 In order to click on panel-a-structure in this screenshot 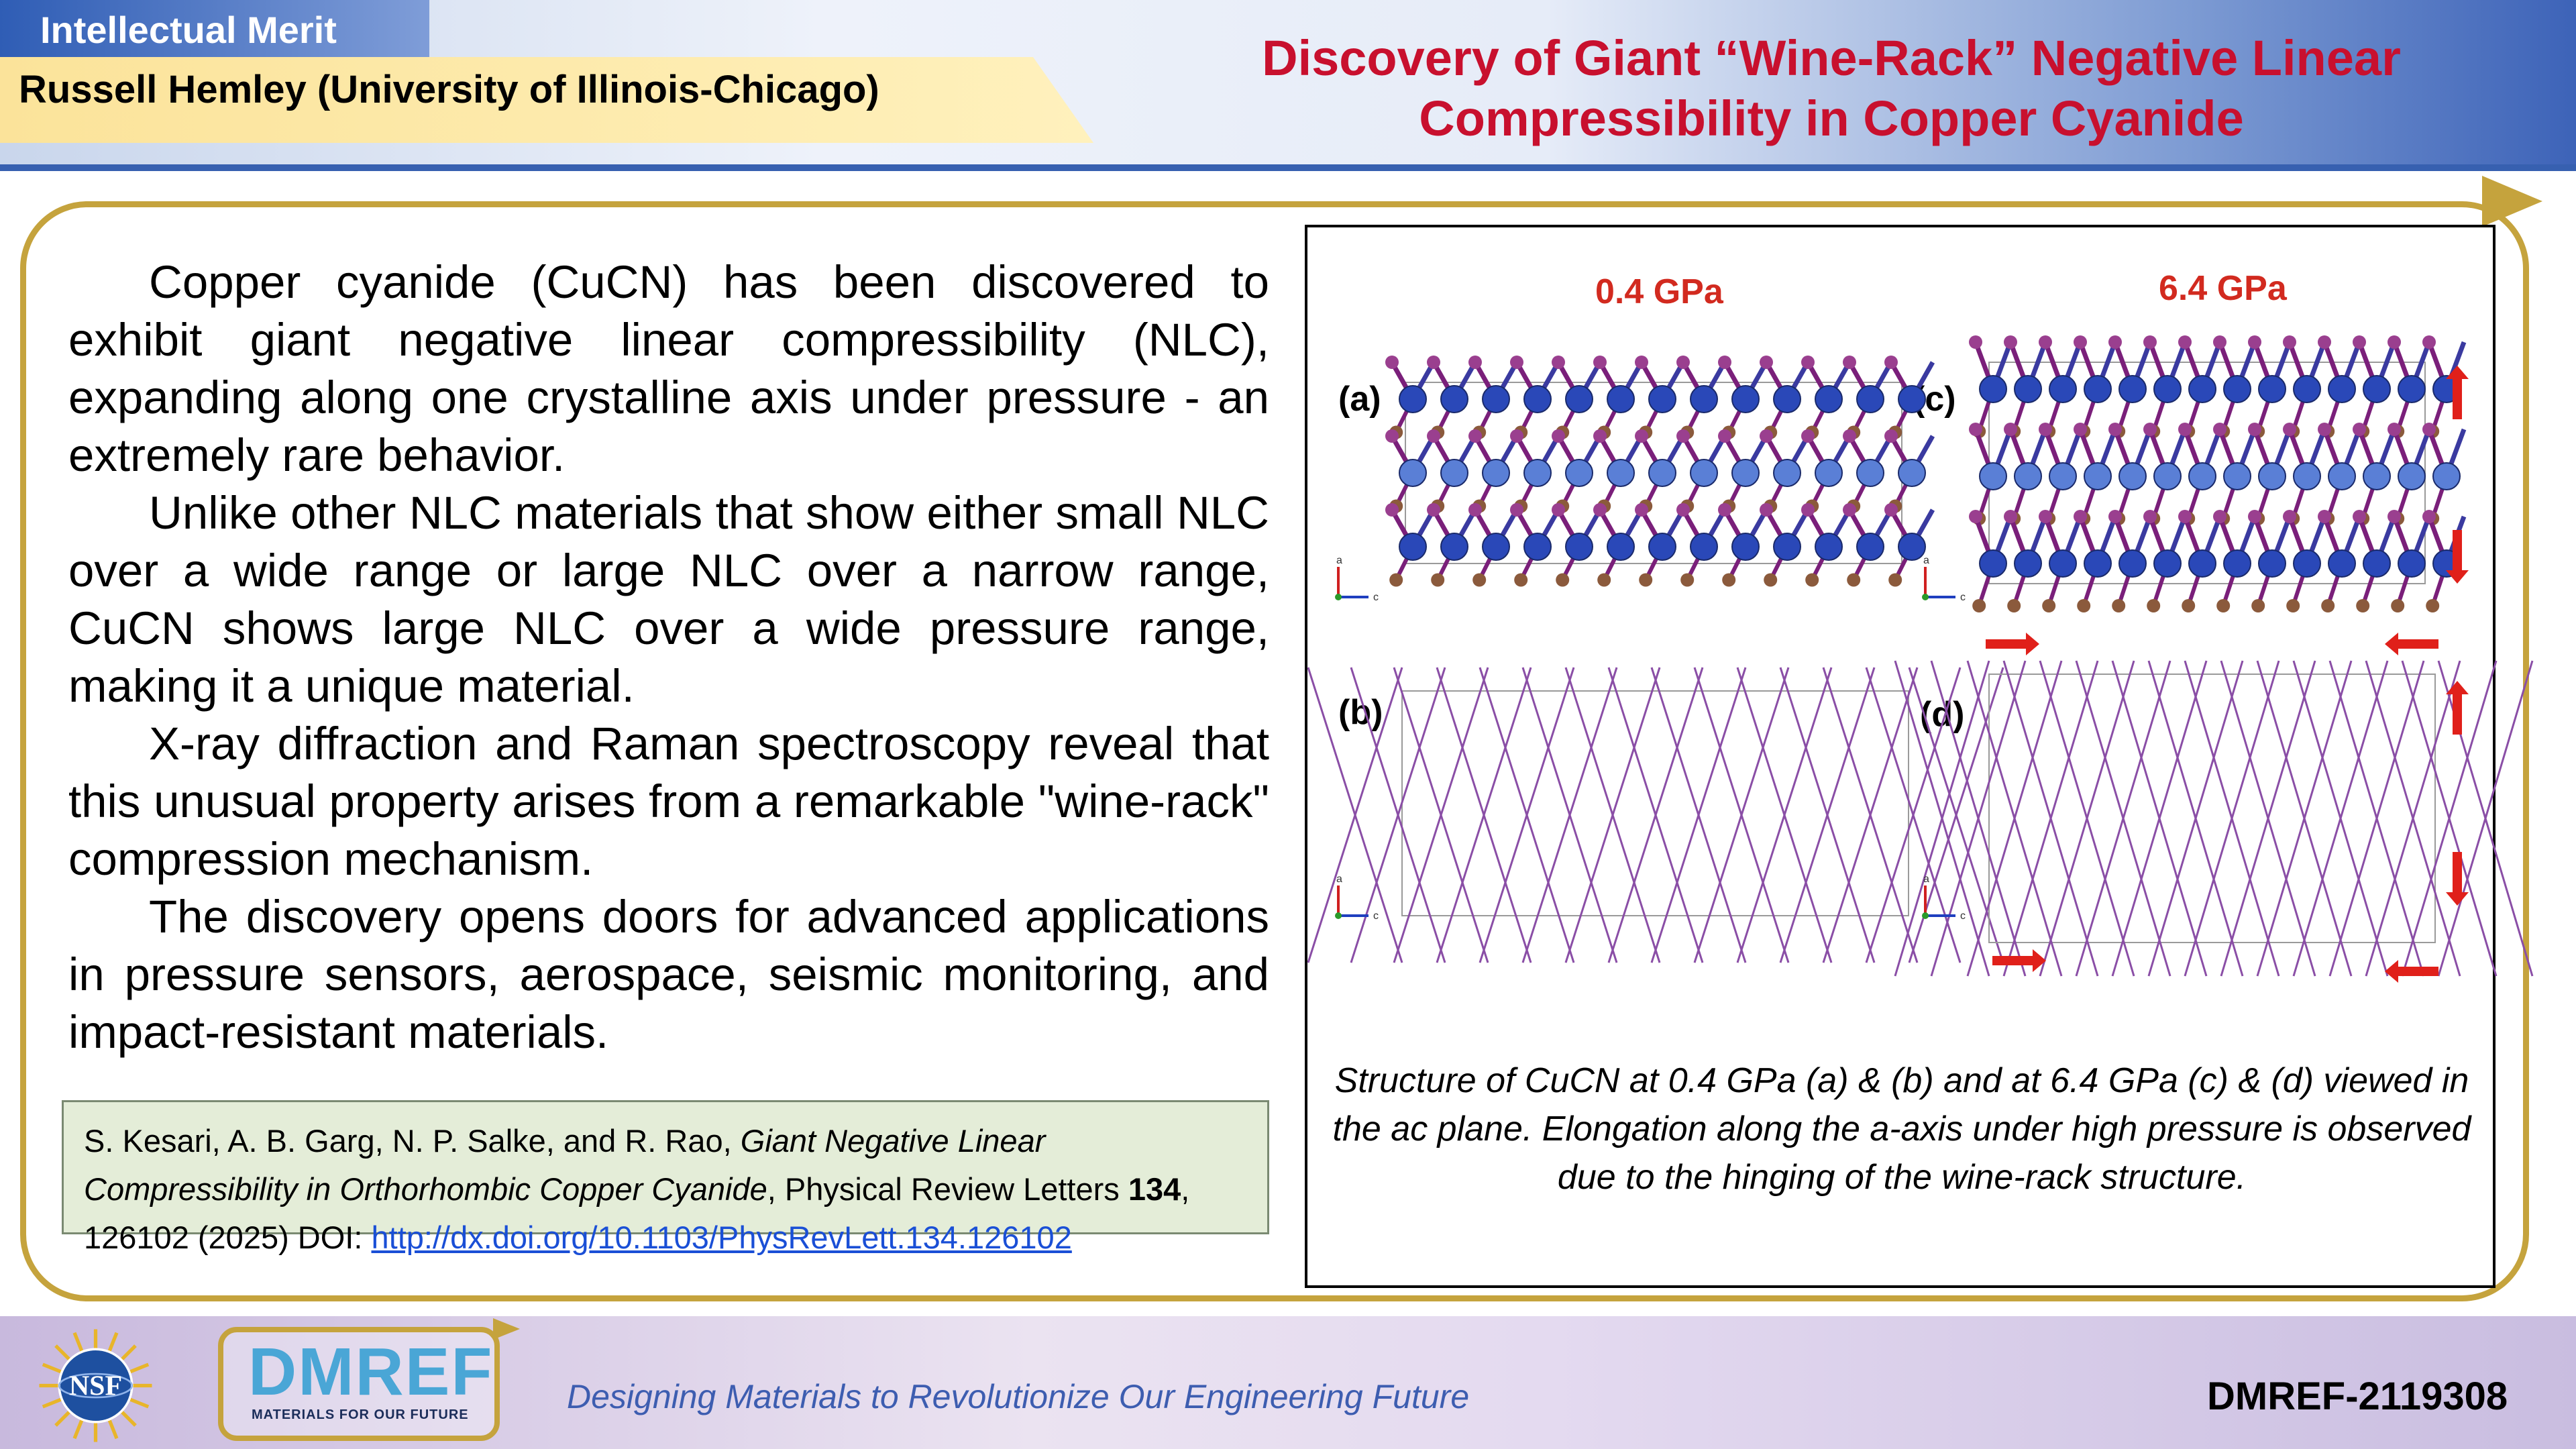, I will do `click(1660, 471)`.